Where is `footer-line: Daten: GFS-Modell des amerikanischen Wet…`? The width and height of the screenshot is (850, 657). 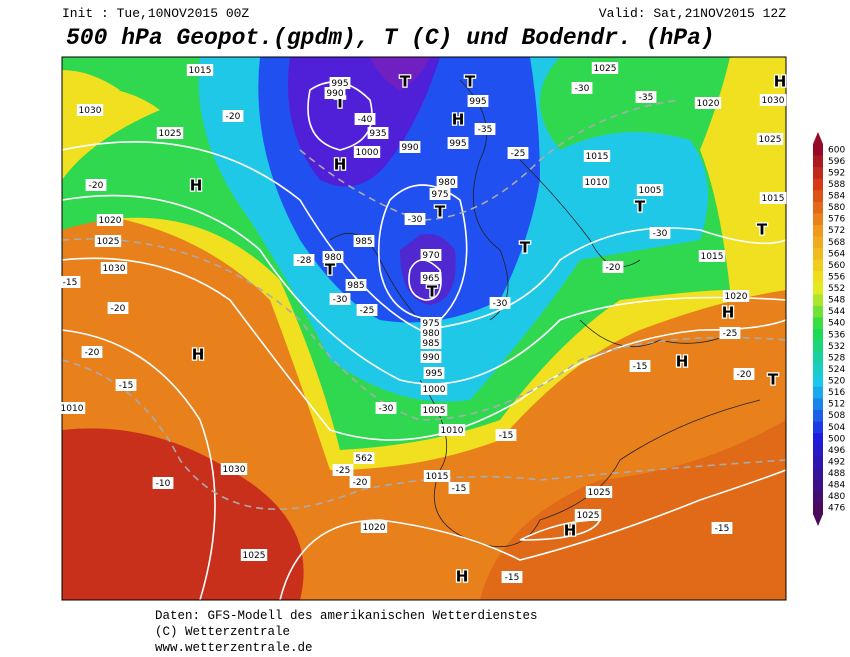
footer-line: Daten: GFS-Modell des amerikanischen Wet… is located at coordinates (346, 616).